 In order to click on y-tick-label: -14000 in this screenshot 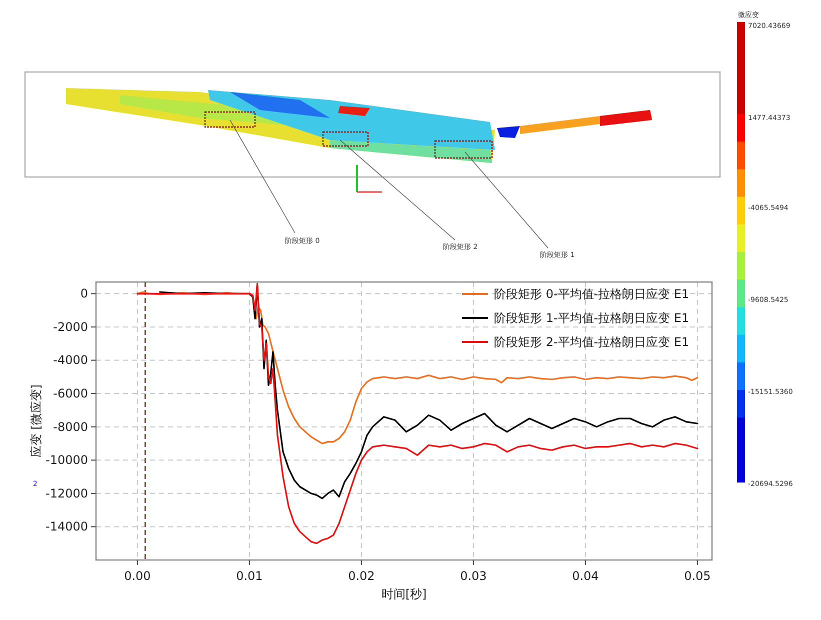, I will do `click(66, 527)`.